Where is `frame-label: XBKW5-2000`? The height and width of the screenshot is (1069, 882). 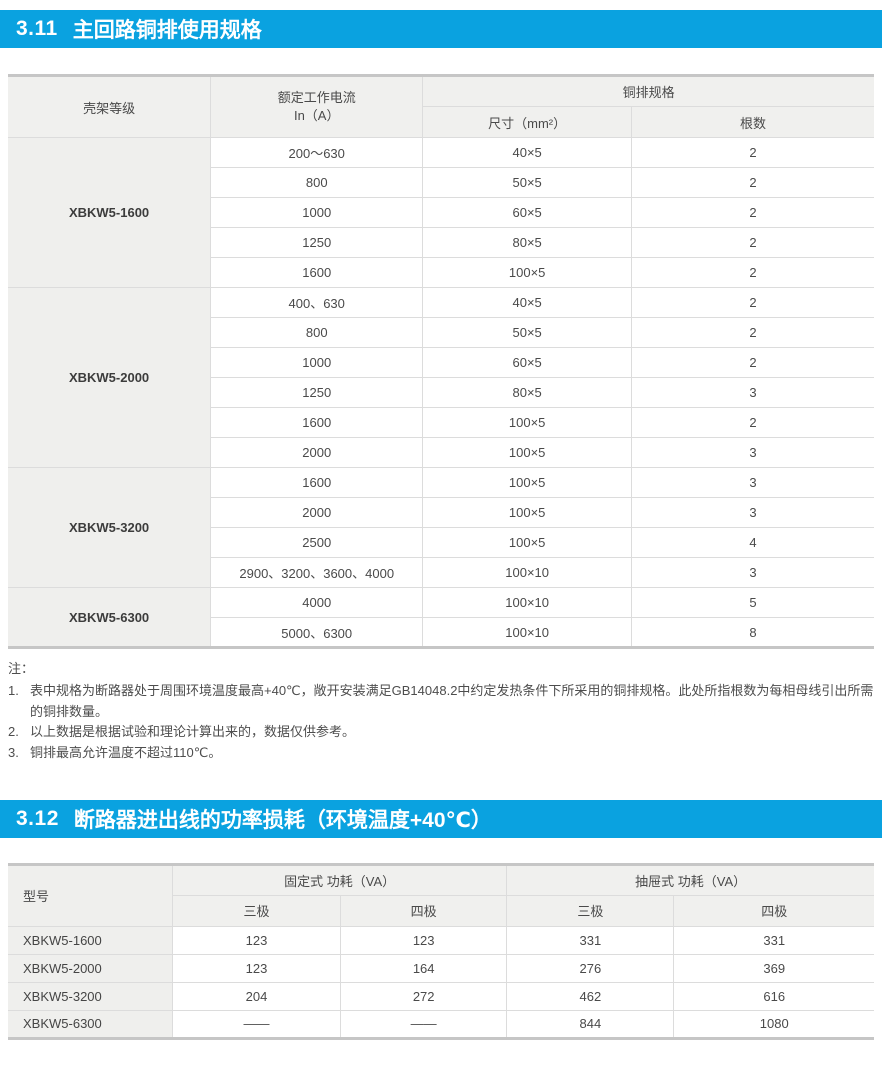 frame-label: XBKW5-2000 is located at coordinates (110, 377).